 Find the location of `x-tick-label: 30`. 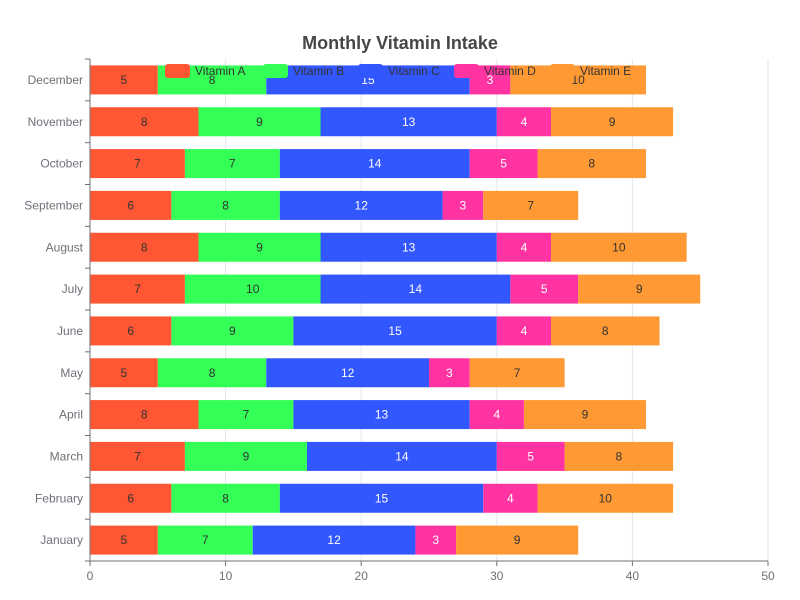

x-tick-label: 30 is located at coordinates (497, 576).